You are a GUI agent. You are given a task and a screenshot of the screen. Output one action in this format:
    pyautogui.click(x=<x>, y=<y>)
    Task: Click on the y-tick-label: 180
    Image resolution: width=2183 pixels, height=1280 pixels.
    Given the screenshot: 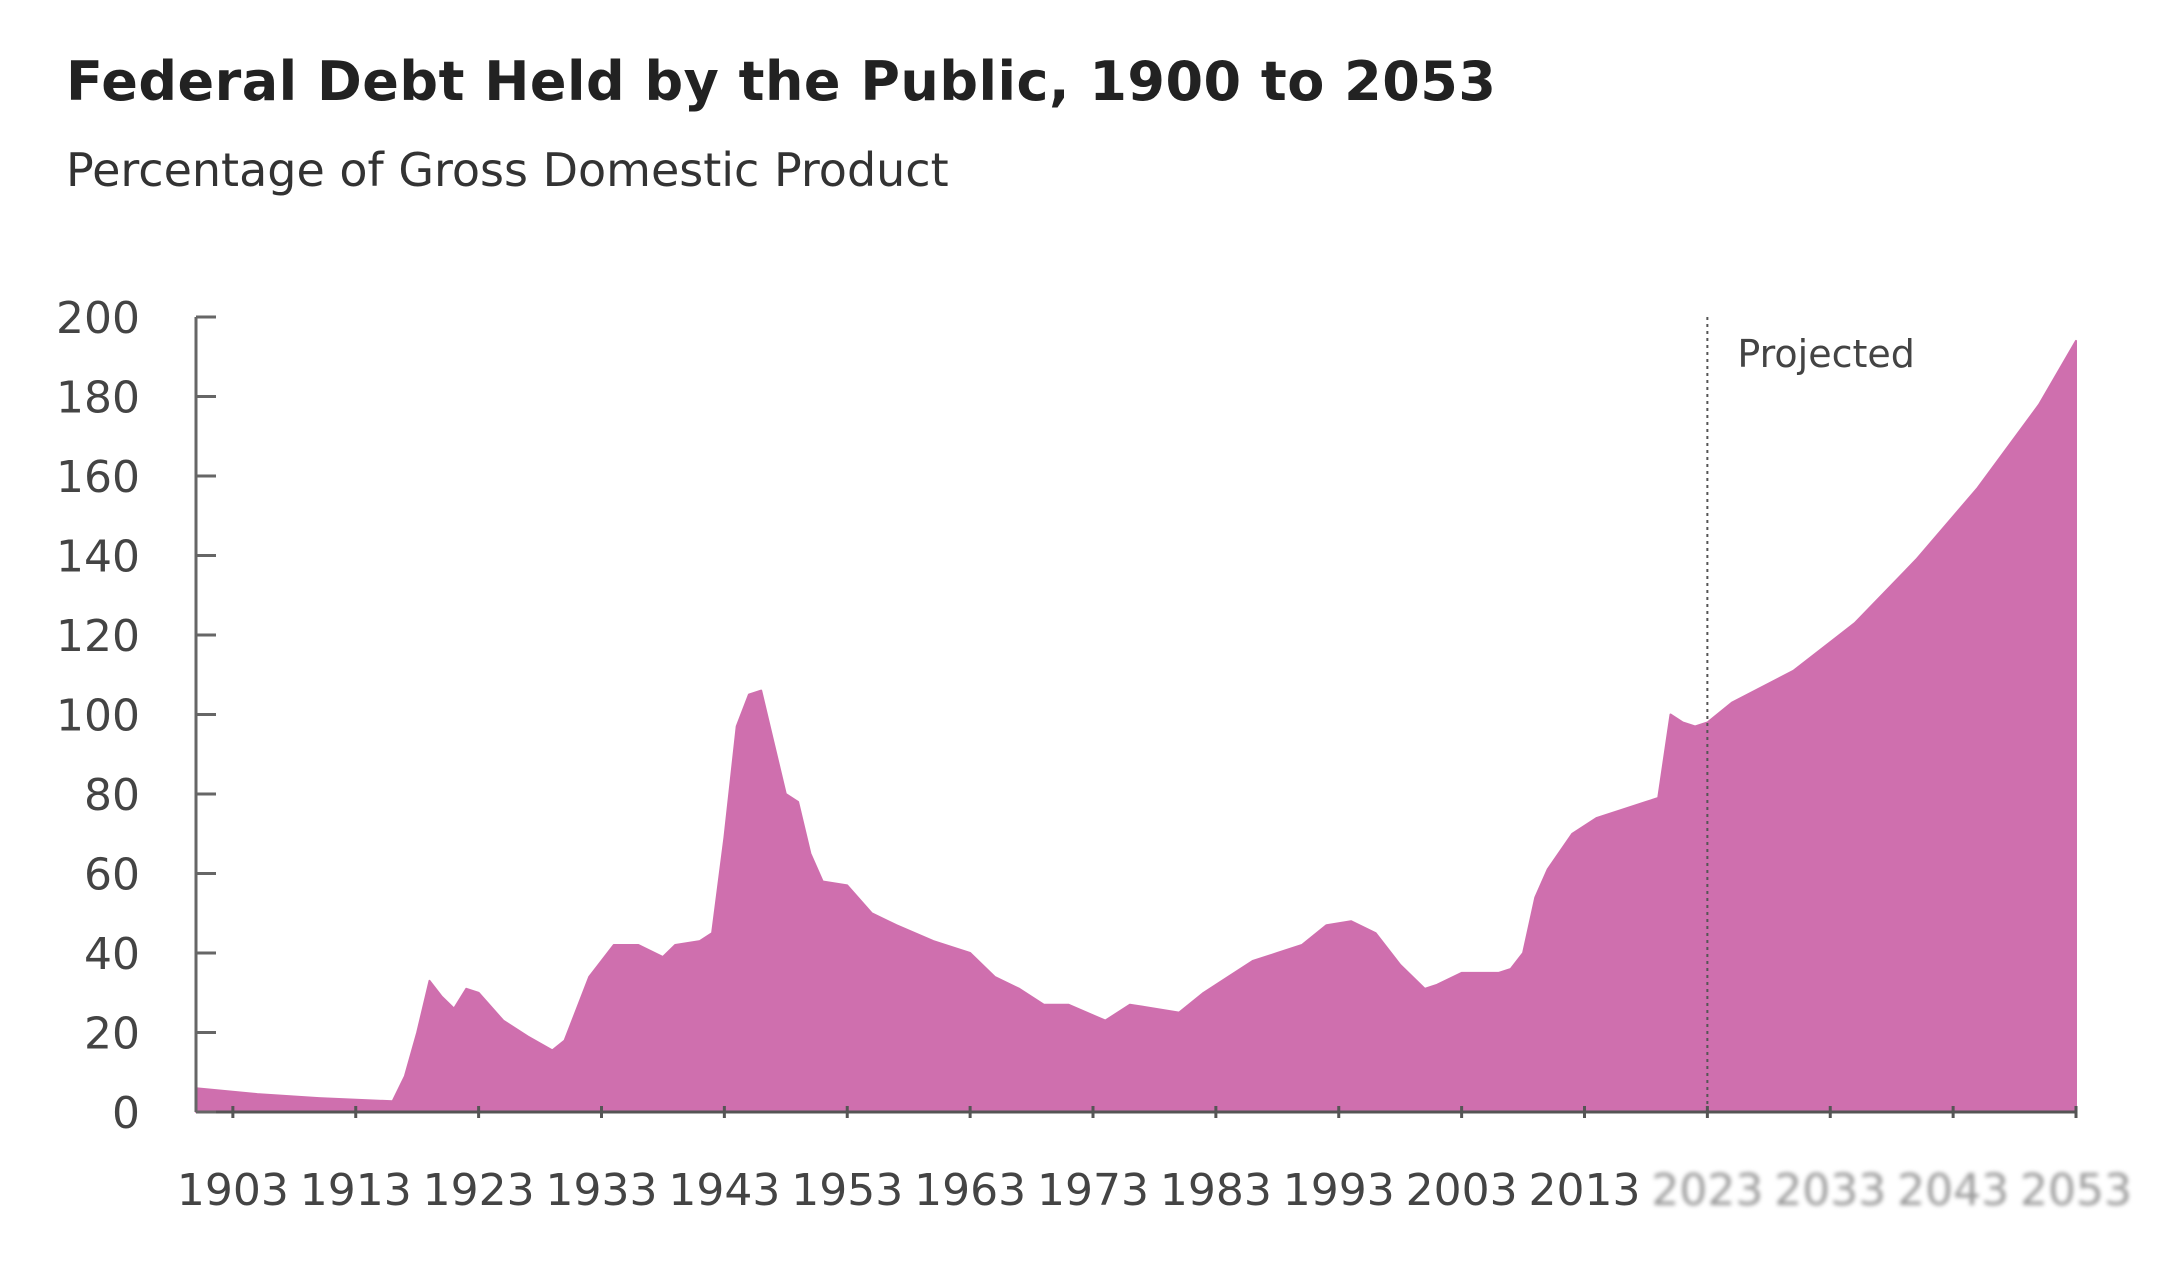 What is the action you would take?
    pyautogui.click(x=98, y=398)
    